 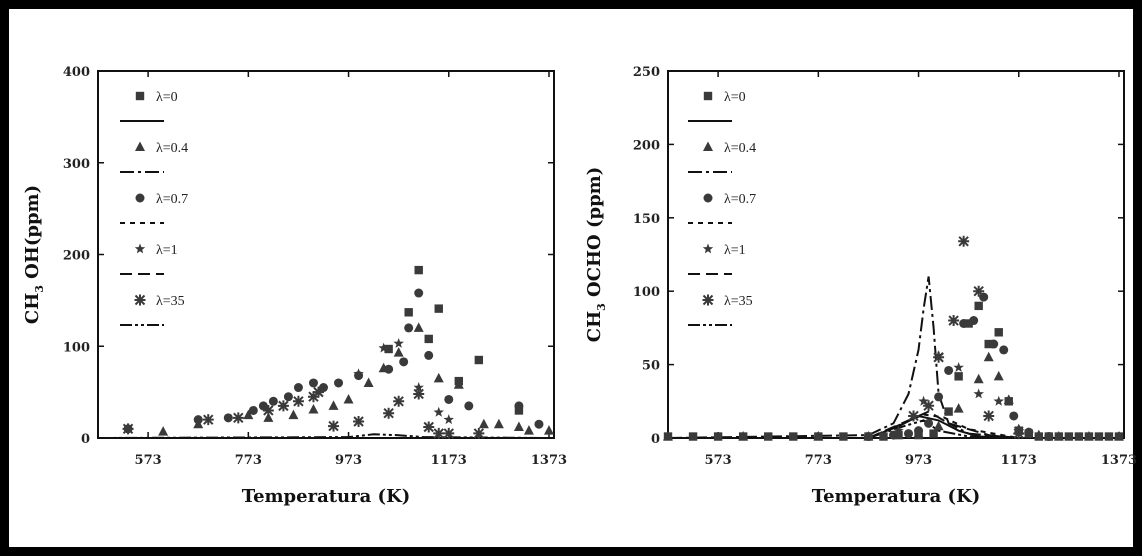 I want to click on legend-label: λ=0, so click(x=167, y=97).